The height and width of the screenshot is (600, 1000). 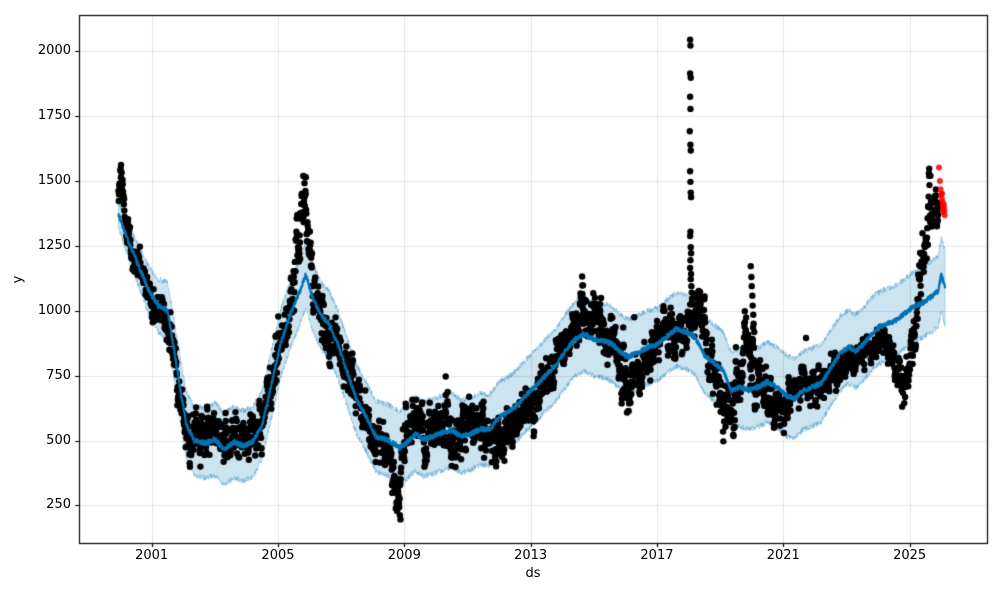 What do you see at coordinates (54, 116) in the screenshot?
I see `y-tick-label: 1750` at bounding box center [54, 116].